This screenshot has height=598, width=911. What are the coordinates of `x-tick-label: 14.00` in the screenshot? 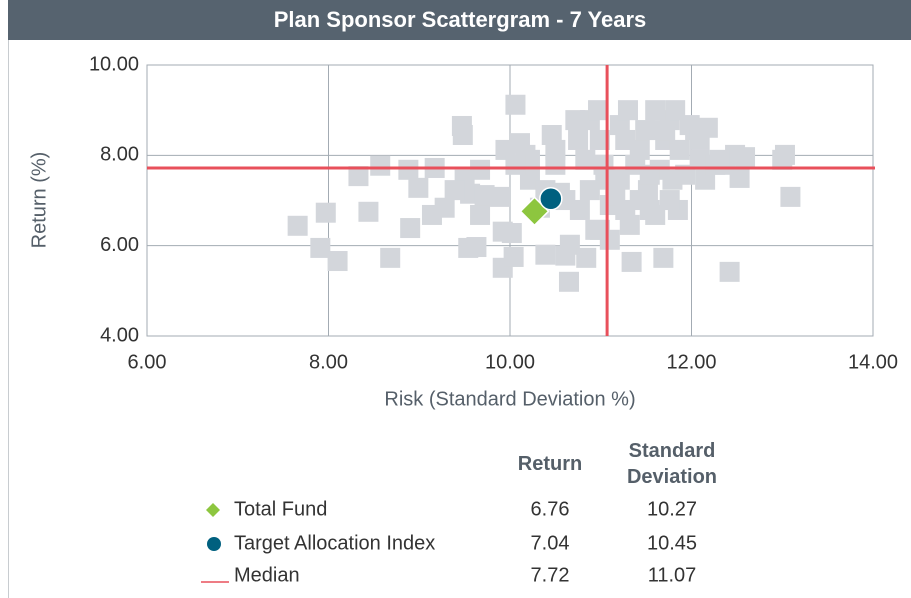 It's located at (873, 362).